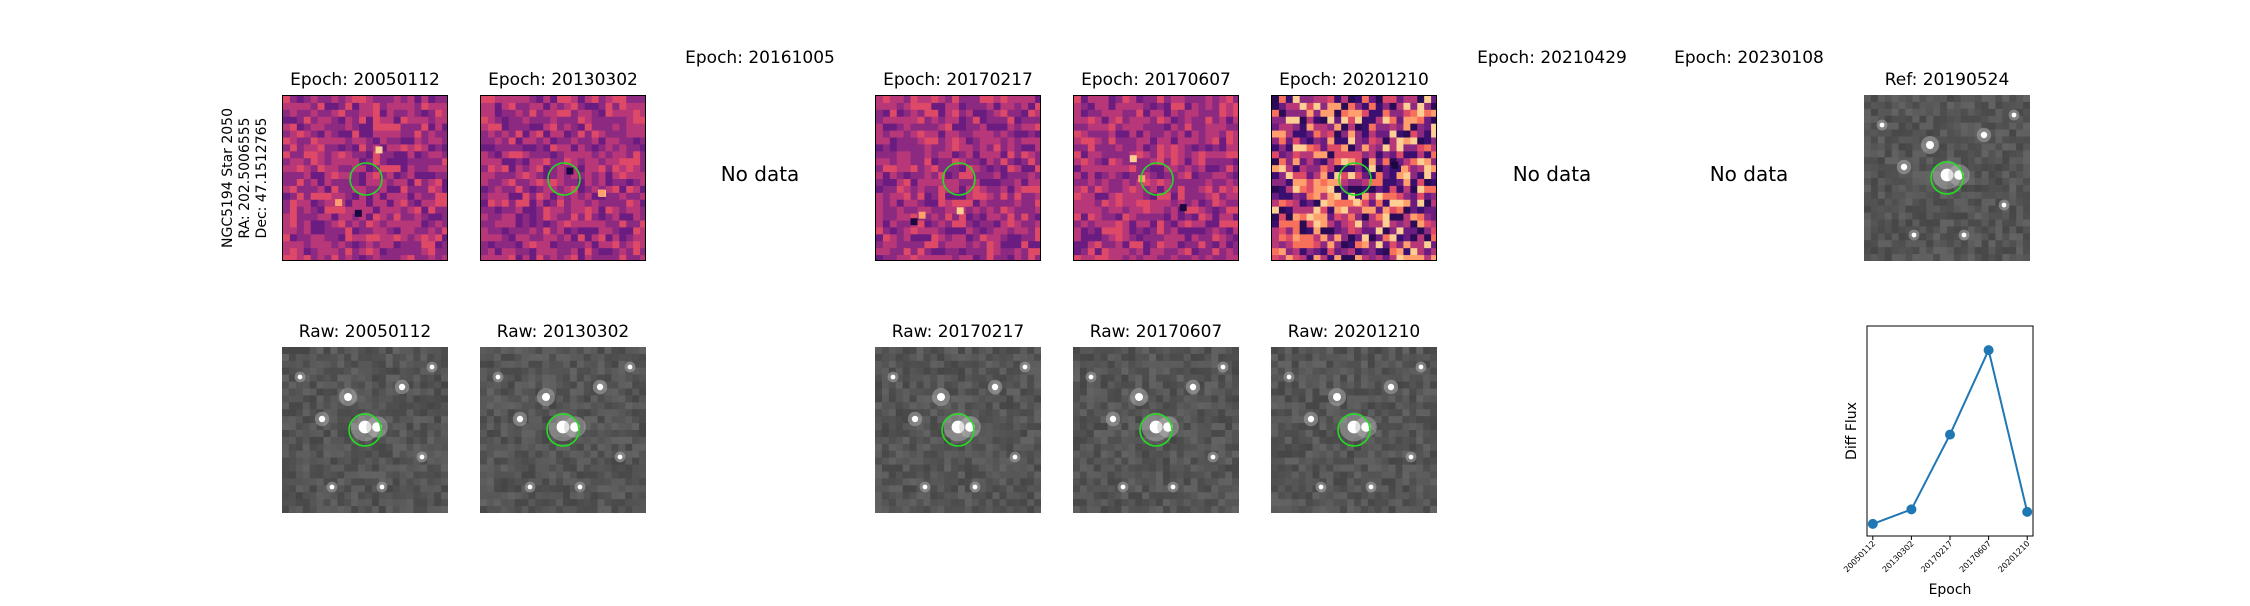  I want to click on x-tick-label: 20050112, so click(1859, 556).